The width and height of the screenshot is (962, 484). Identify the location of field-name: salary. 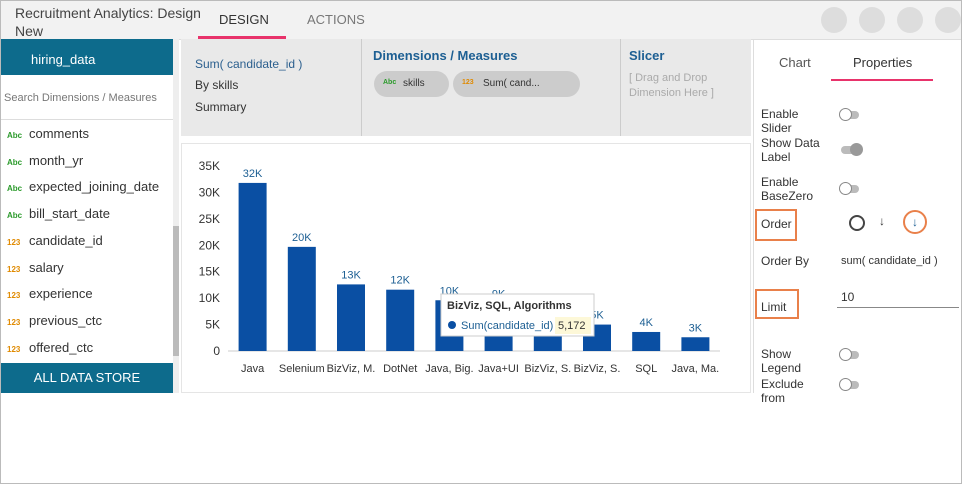
(46, 267).